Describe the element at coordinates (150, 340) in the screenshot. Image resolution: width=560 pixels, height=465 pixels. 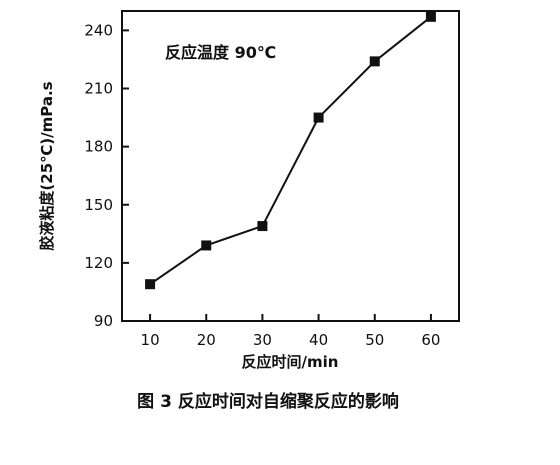
I see `x-tick-label: 10` at that location.